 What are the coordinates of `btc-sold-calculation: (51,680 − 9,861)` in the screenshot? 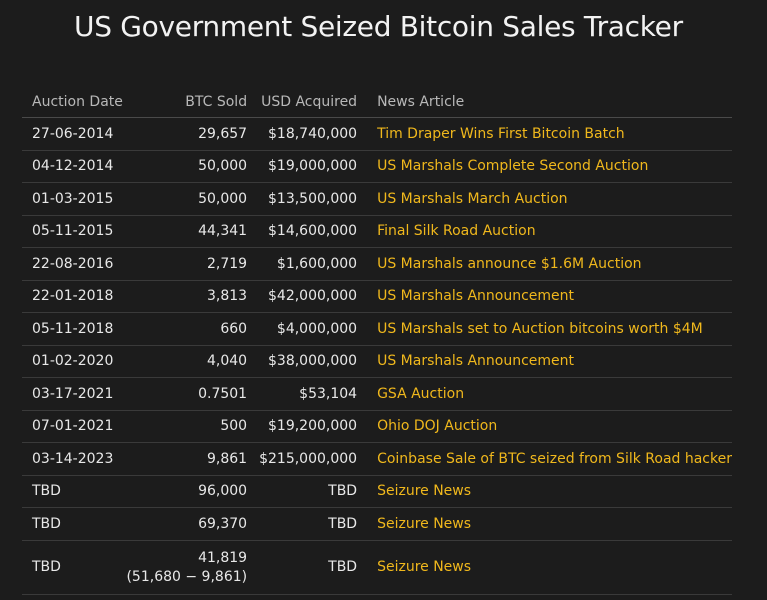 It's located at (187, 576).